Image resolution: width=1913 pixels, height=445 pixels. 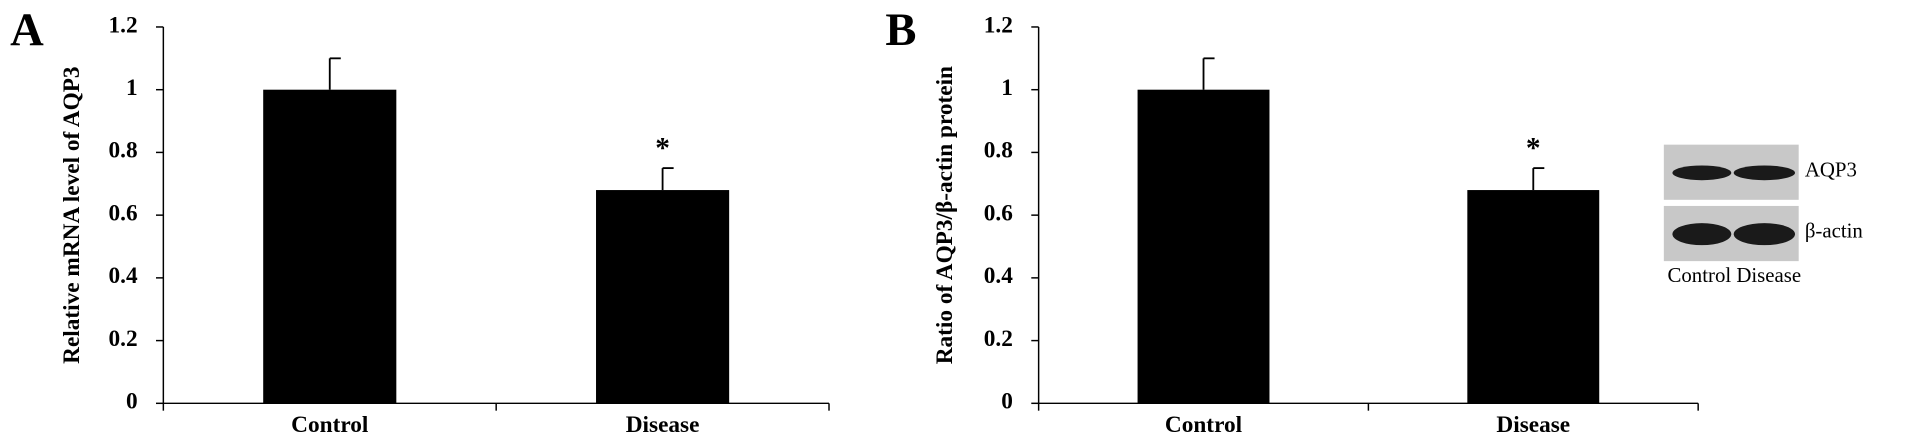 I want to click on panel-label: B, so click(x=900, y=30).